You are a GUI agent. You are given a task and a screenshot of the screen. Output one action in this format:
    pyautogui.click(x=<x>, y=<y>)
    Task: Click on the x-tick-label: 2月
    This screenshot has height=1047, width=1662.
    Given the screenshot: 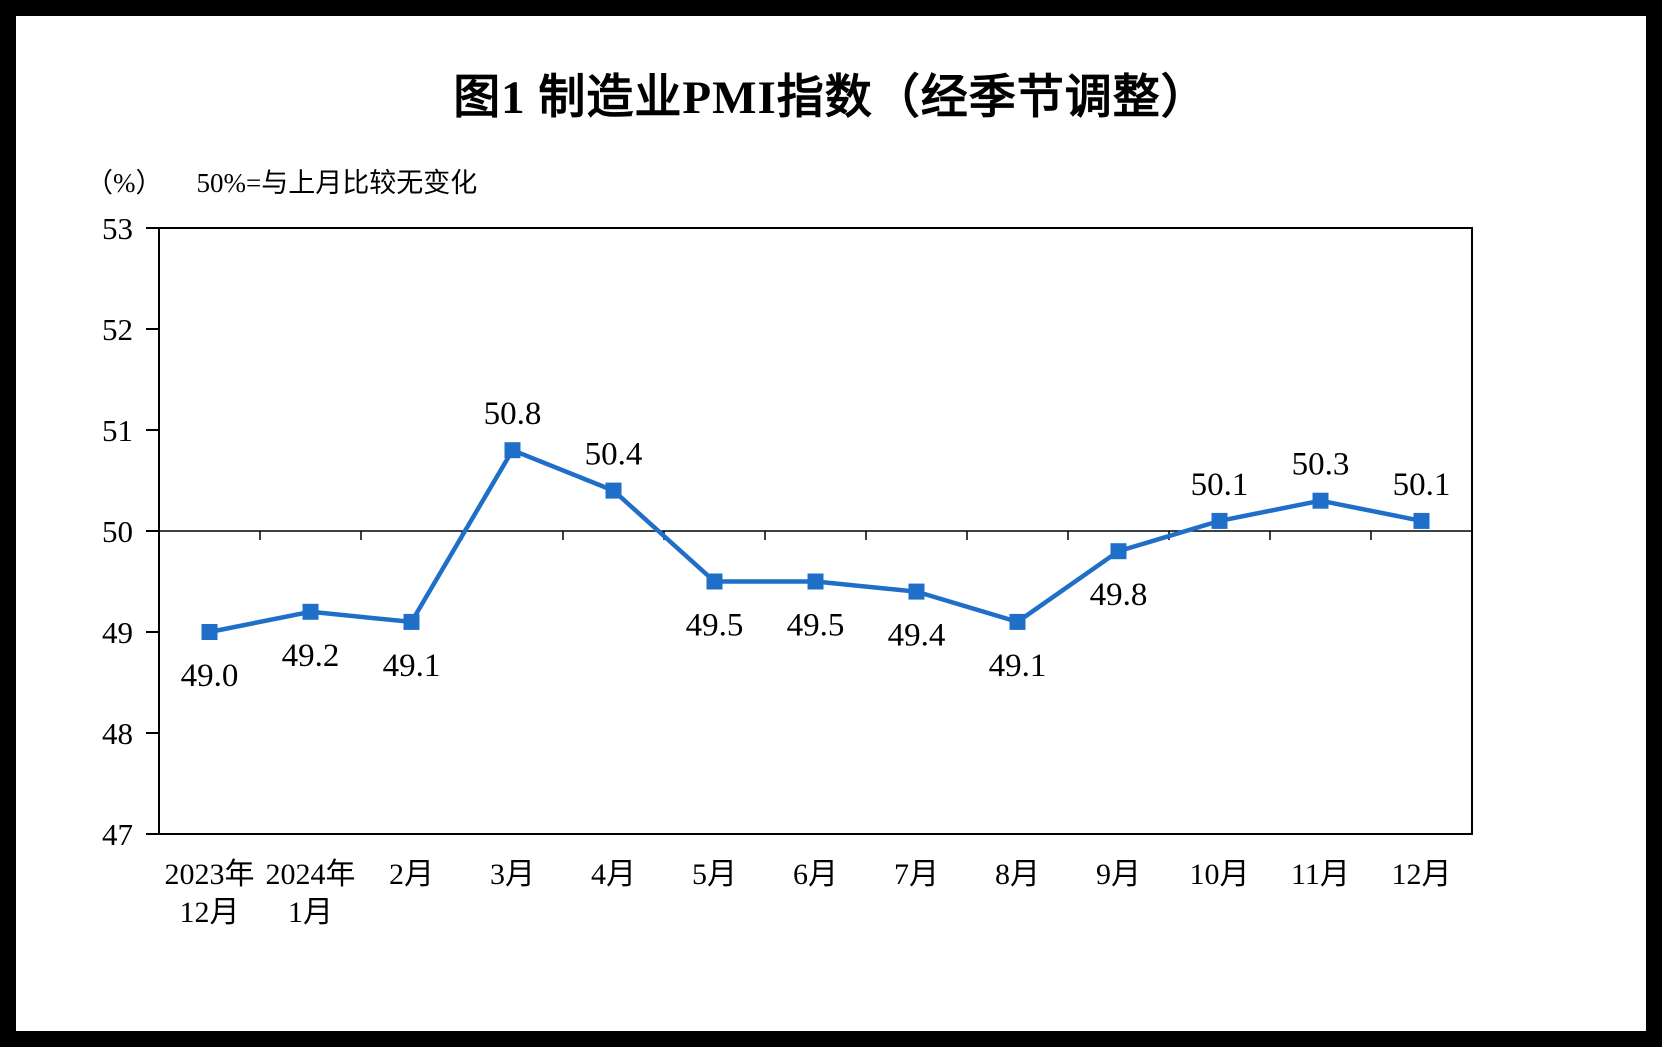 What is the action you would take?
    pyautogui.click(x=411, y=874)
    